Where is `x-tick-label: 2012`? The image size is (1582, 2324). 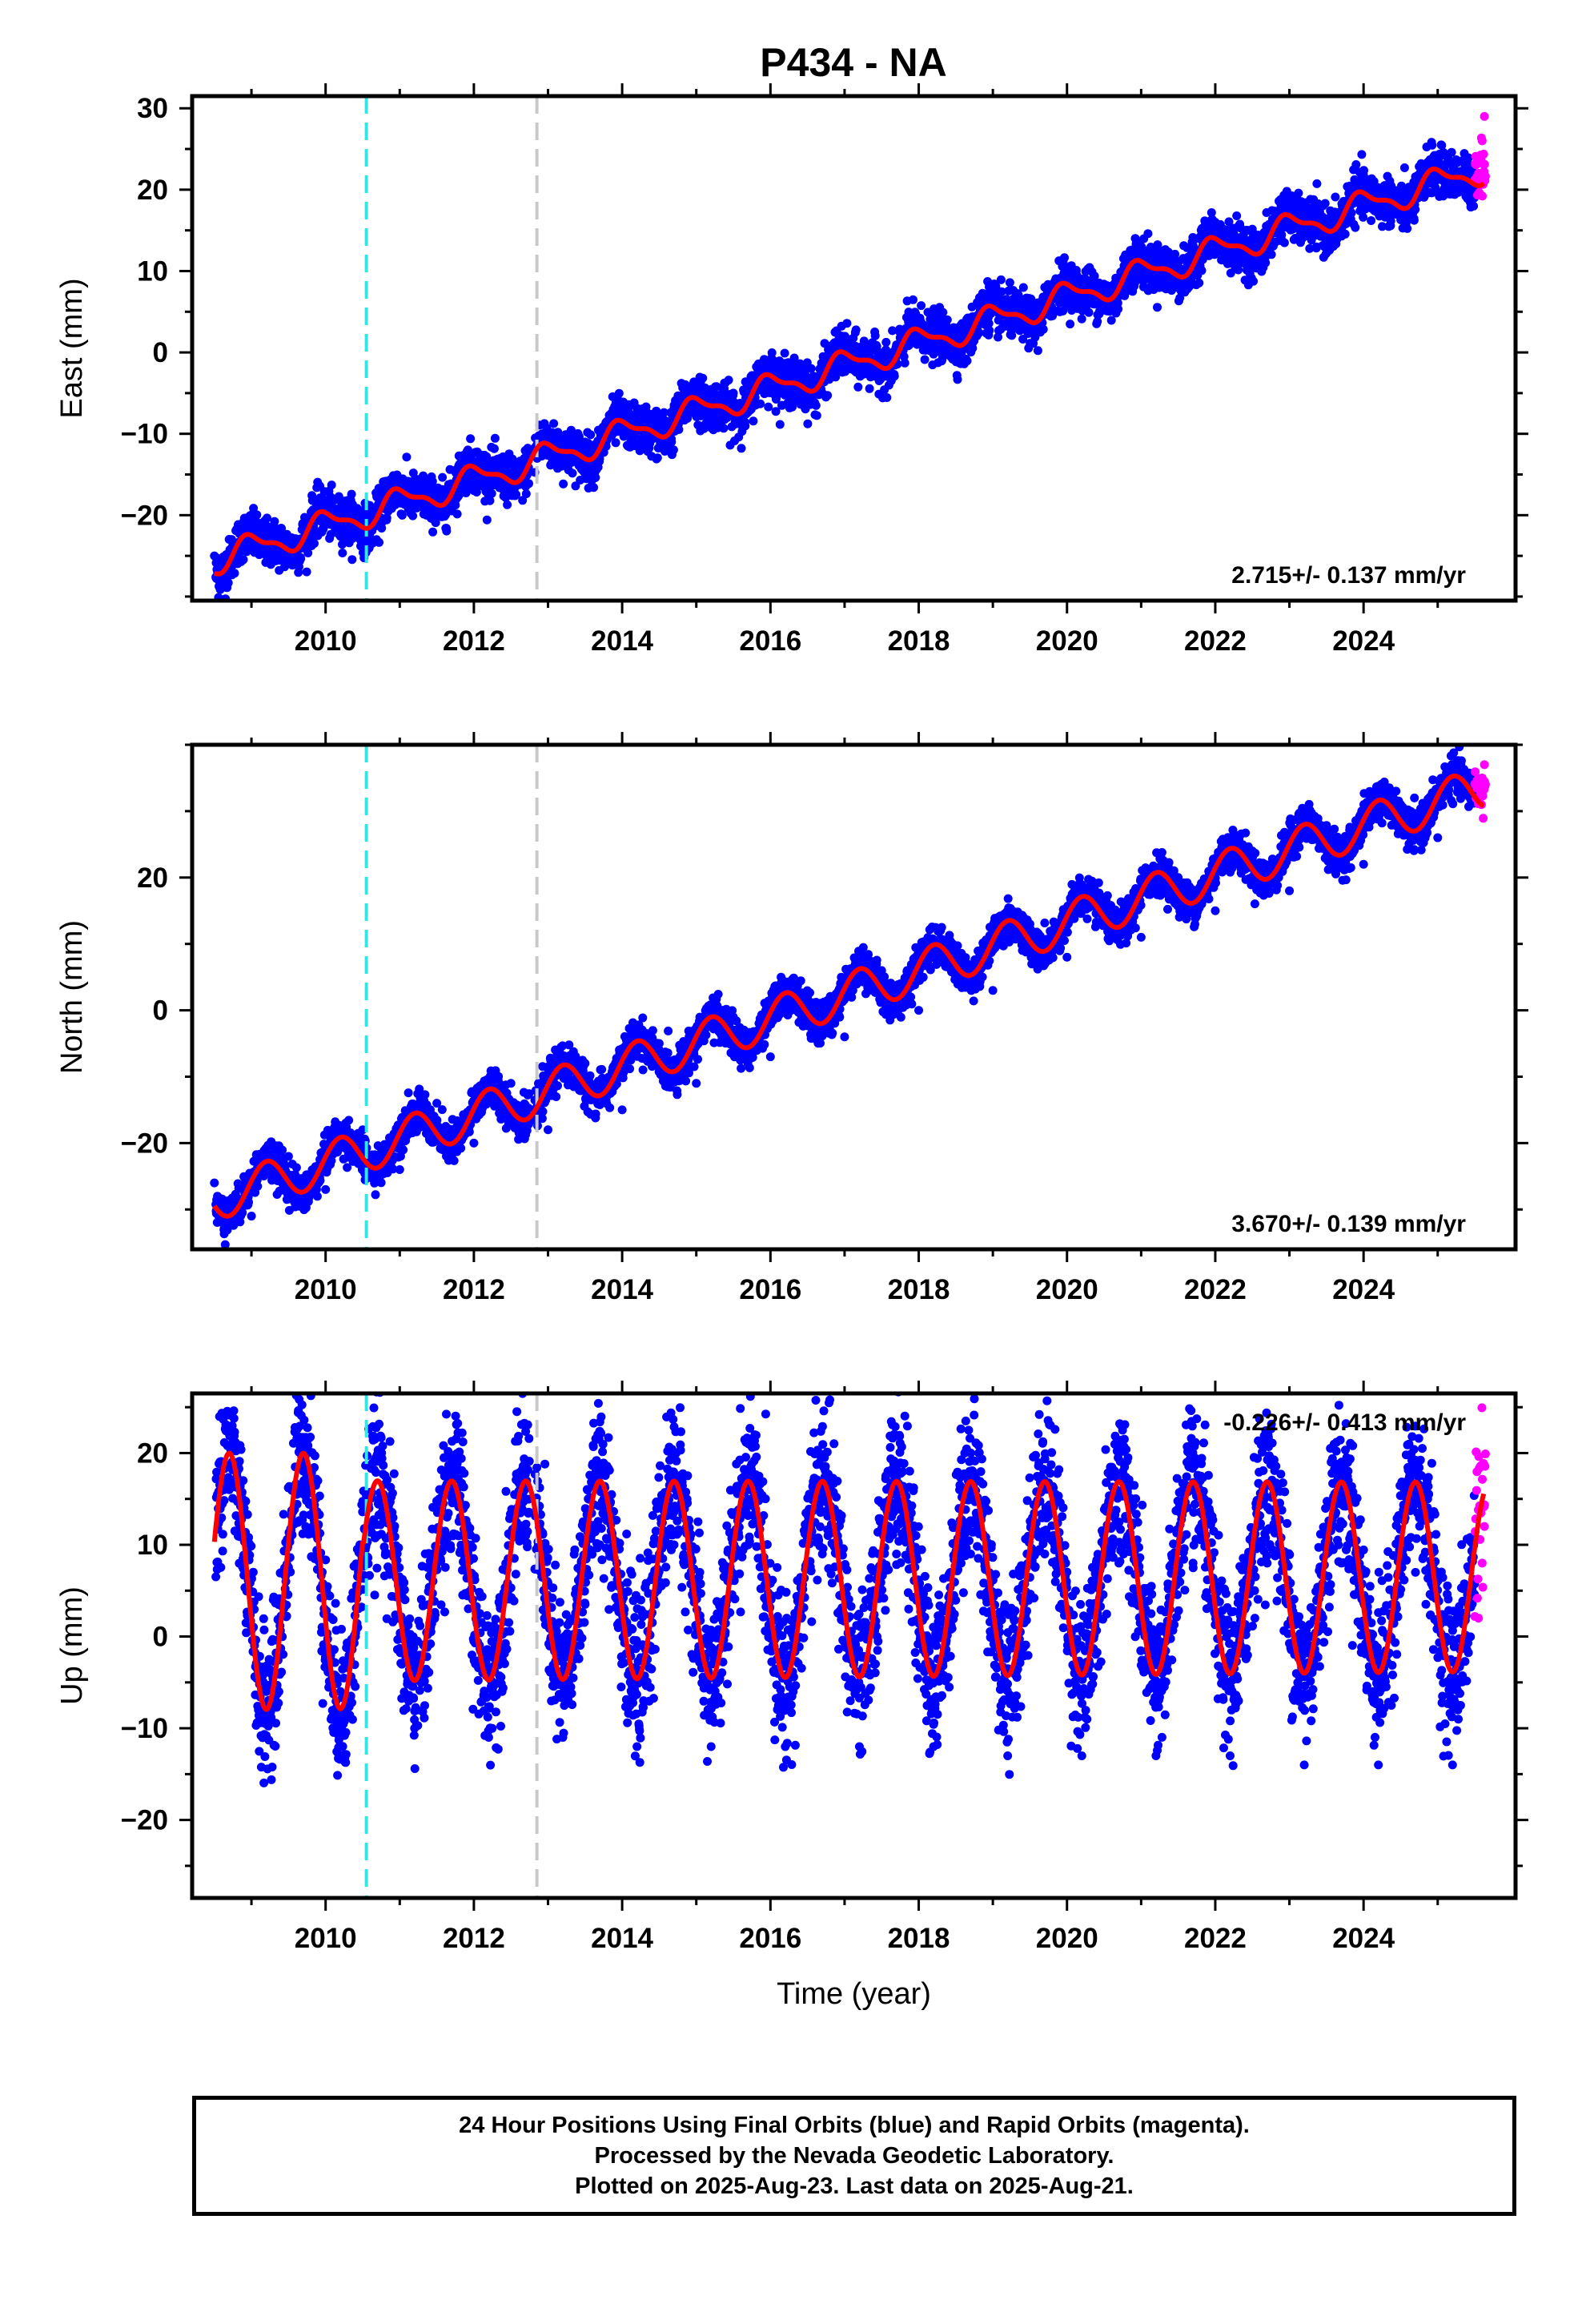
x-tick-label: 2012 is located at coordinates (474, 641).